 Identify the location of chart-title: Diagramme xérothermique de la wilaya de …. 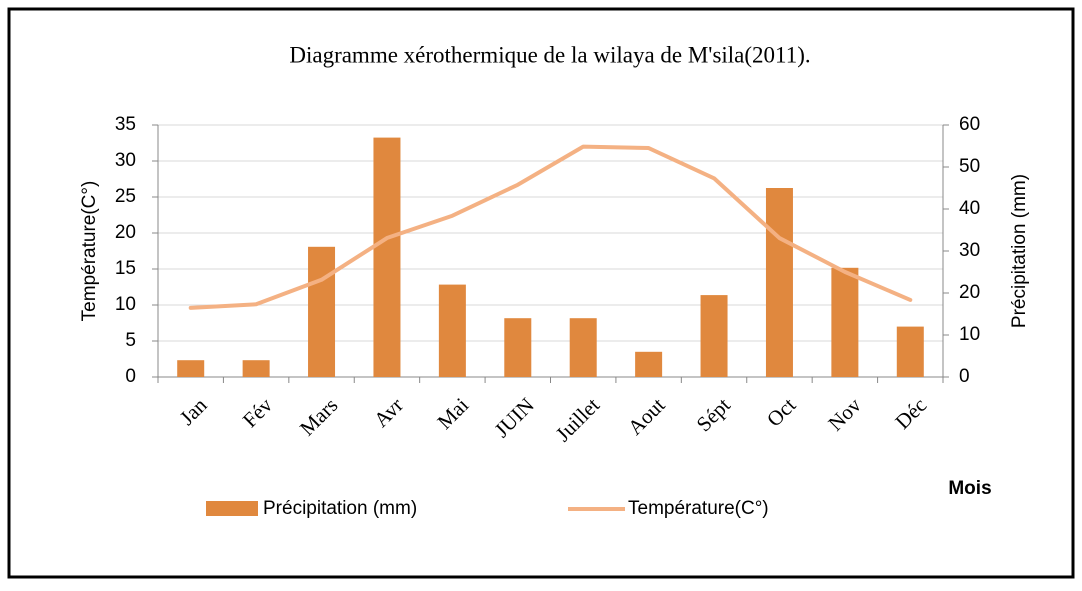
(549, 54).